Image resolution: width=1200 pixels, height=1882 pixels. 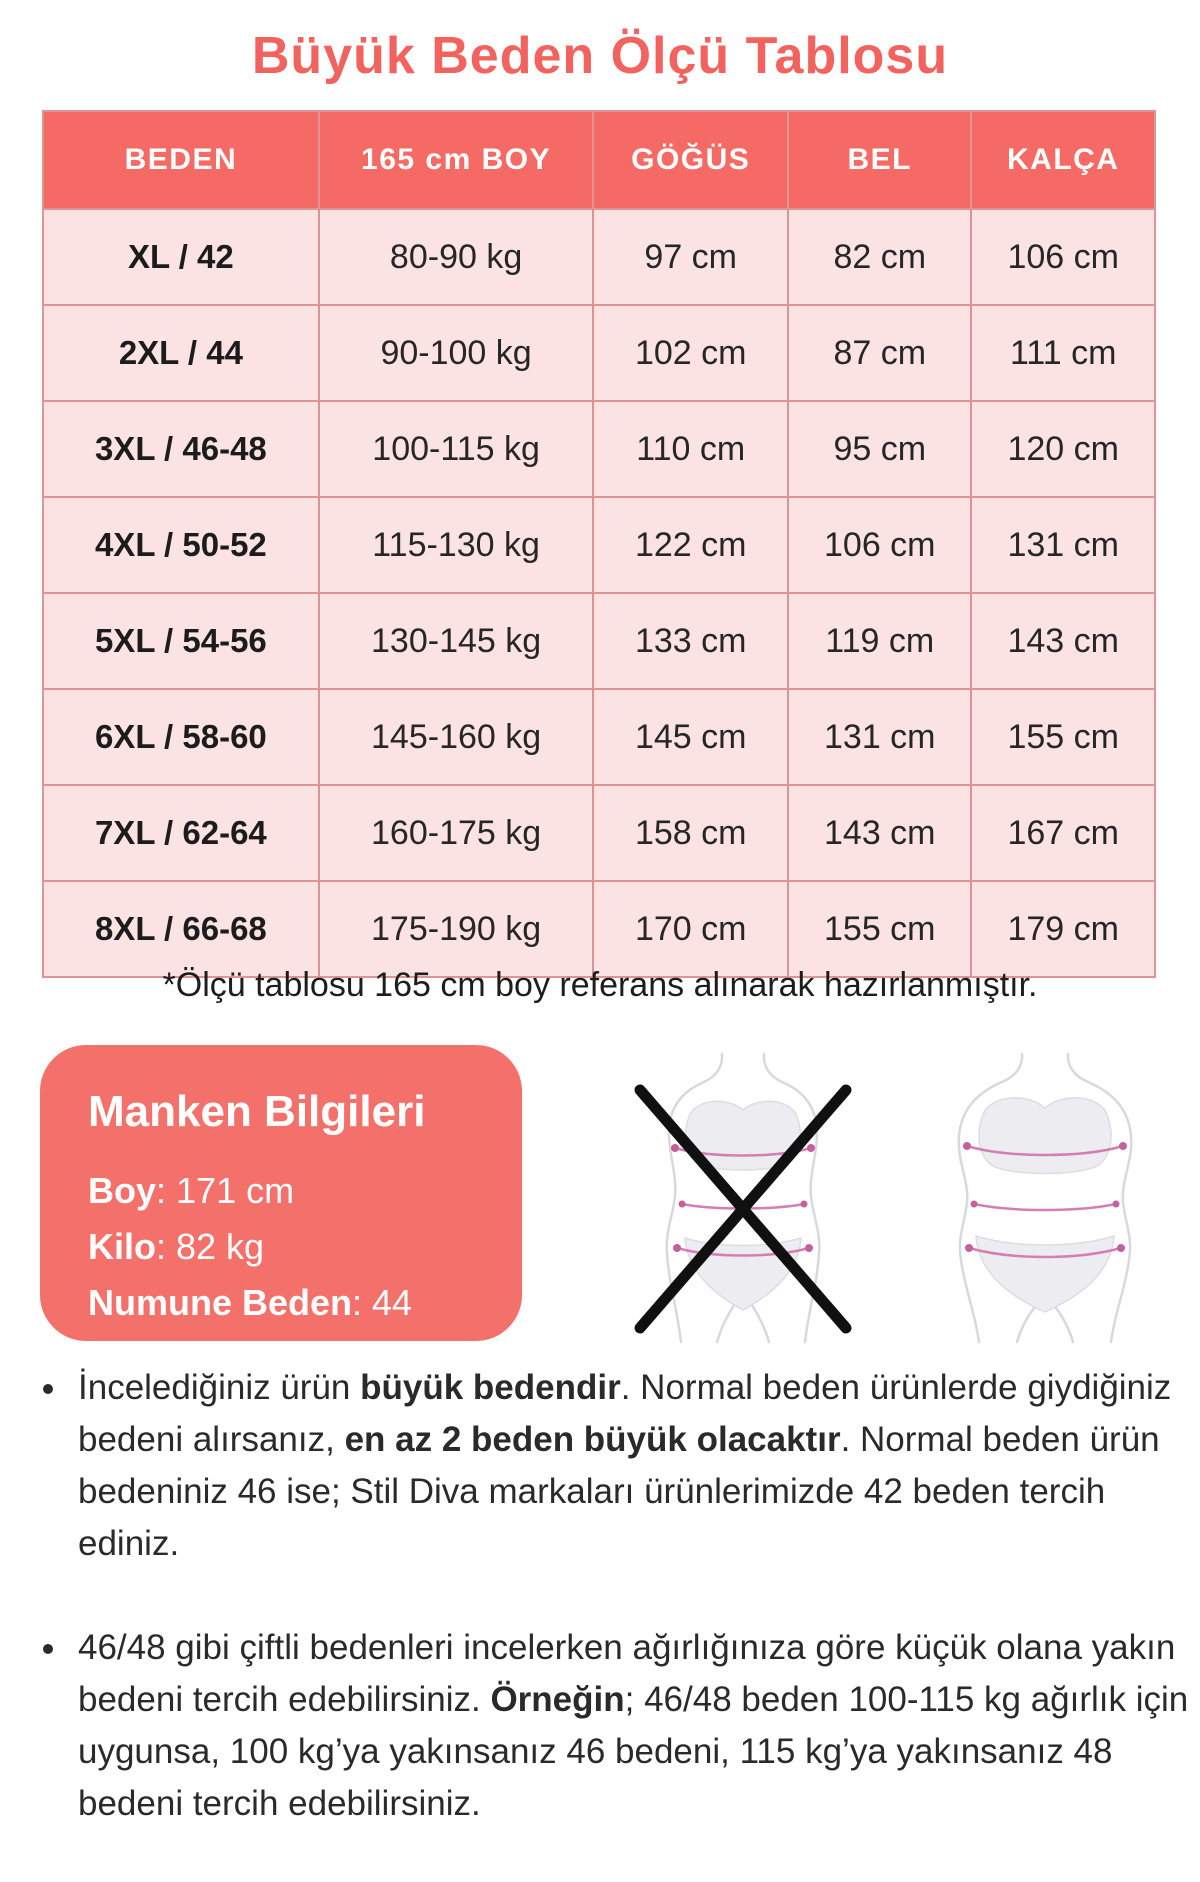 I want to click on model-weight-value: : 82 kg, so click(x=210, y=1246).